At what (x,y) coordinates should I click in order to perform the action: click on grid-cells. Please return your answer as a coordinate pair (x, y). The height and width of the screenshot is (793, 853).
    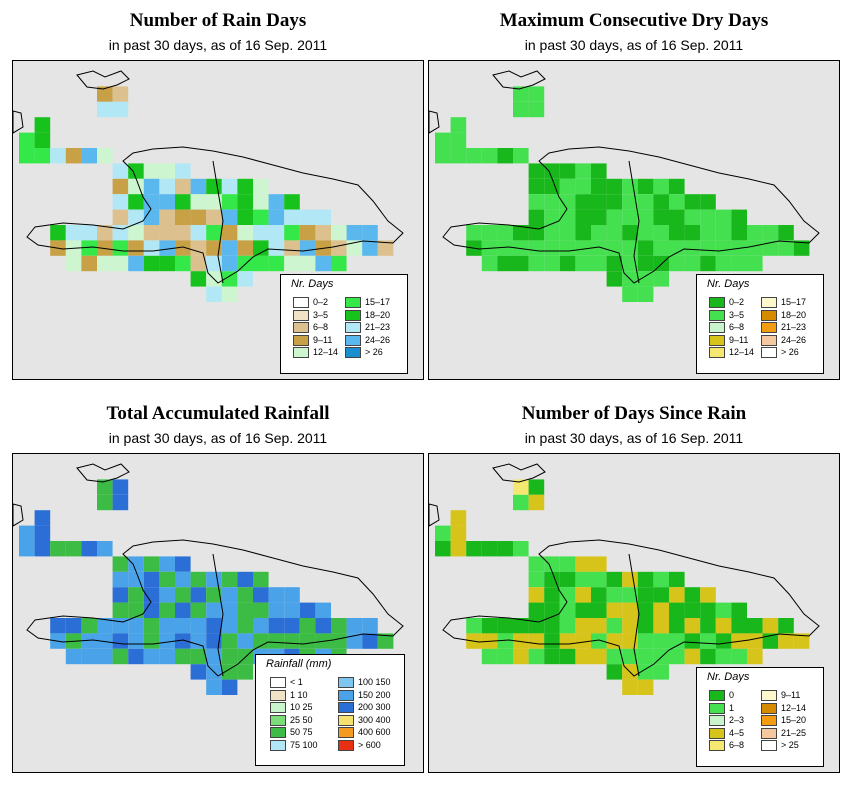
    Looking at the image, I should click on (622, 587).